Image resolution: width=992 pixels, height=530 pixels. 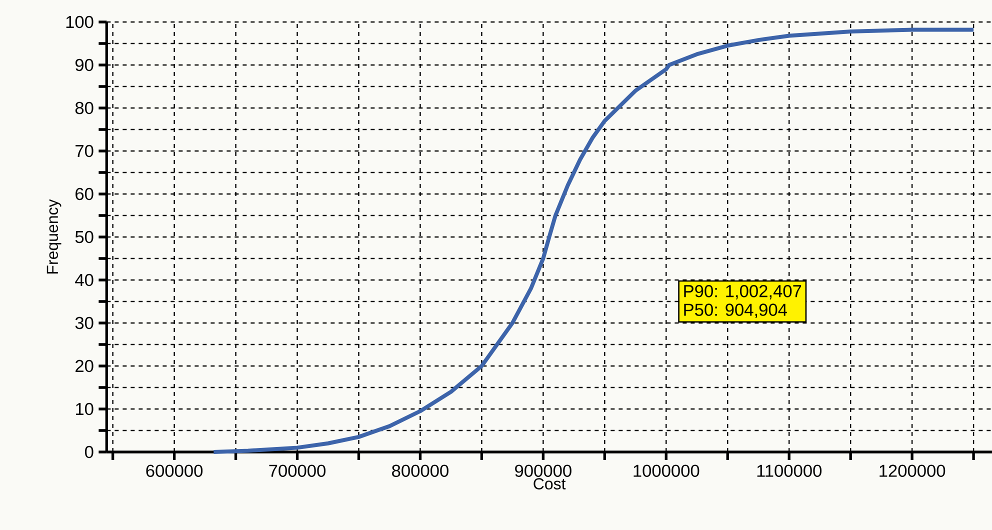 What do you see at coordinates (89, 452) in the screenshot?
I see `y-tick-label: 0` at bounding box center [89, 452].